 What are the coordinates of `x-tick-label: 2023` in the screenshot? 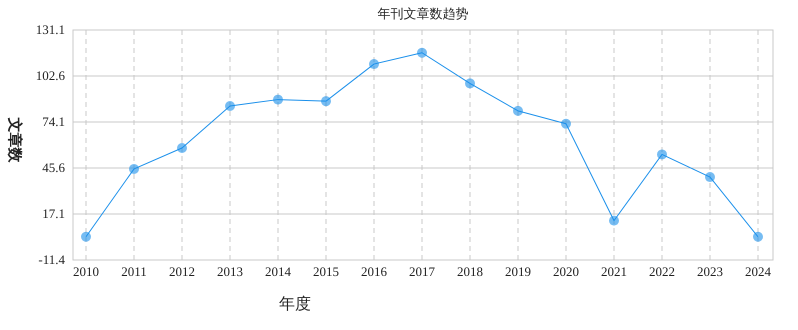 It's located at (710, 271).